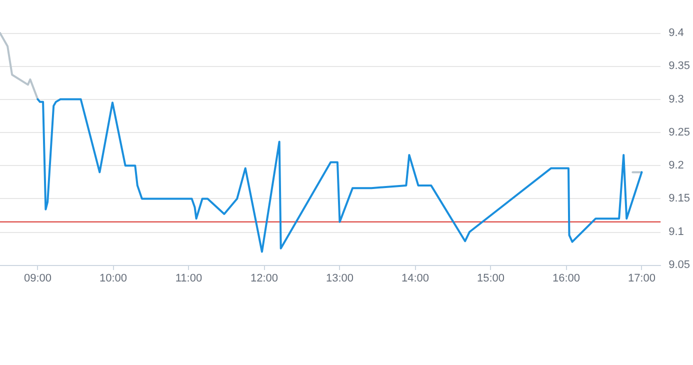  What do you see at coordinates (566, 278) in the screenshot?
I see `x-tick-label: 16:00` at bounding box center [566, 278].